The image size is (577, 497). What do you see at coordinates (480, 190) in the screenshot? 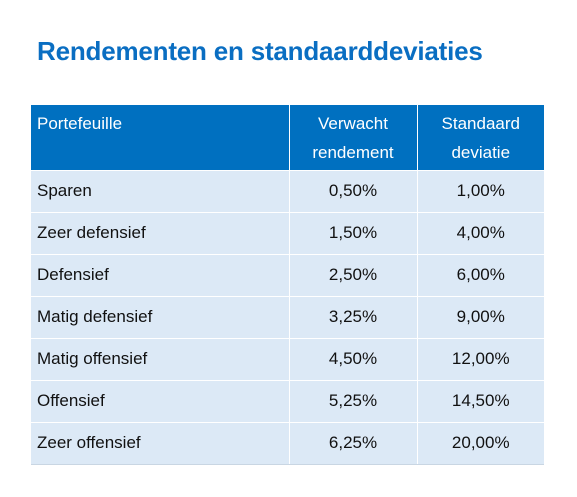
I see `cell-deviatie: 1,00%` at bounding box center [480, 190].